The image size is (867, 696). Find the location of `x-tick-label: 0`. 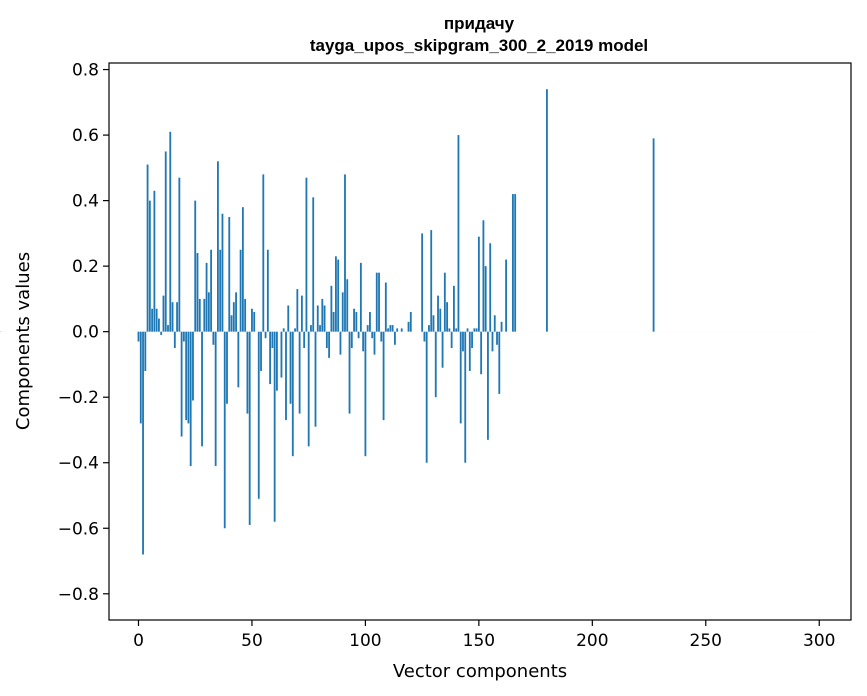

x-tick-label: 0 is located at coordinates (138, 641).